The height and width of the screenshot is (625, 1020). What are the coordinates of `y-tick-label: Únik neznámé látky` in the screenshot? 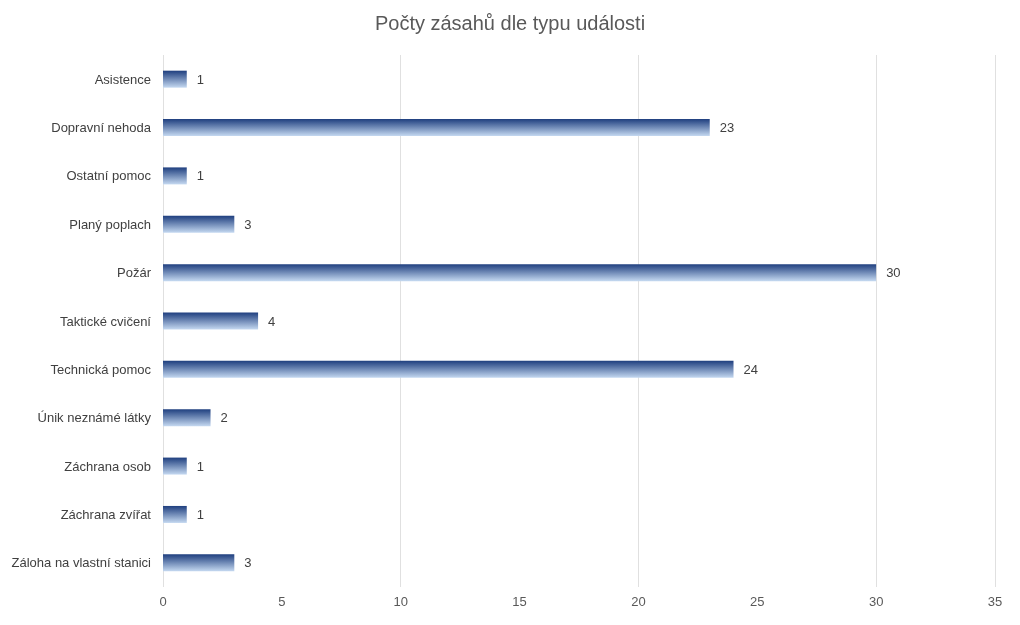 It's located at (94, 418).